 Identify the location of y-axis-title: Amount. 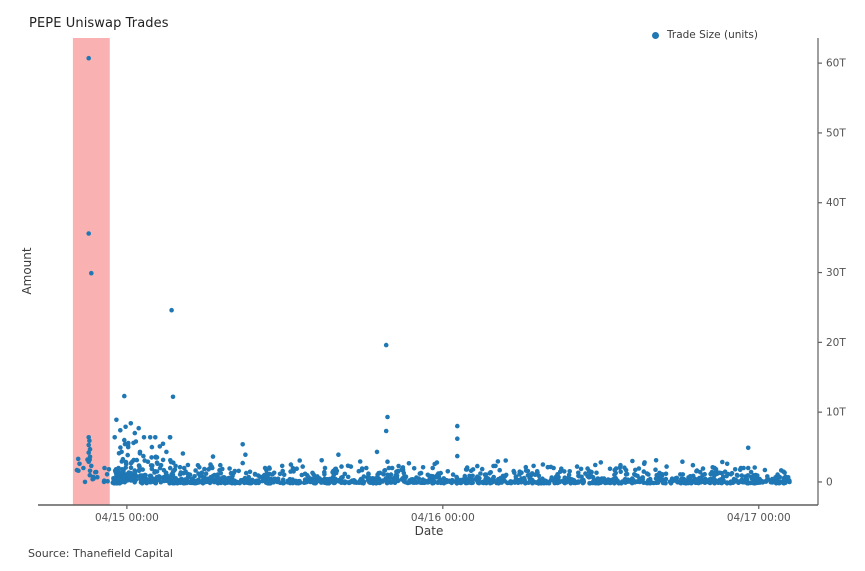
(27, 271).